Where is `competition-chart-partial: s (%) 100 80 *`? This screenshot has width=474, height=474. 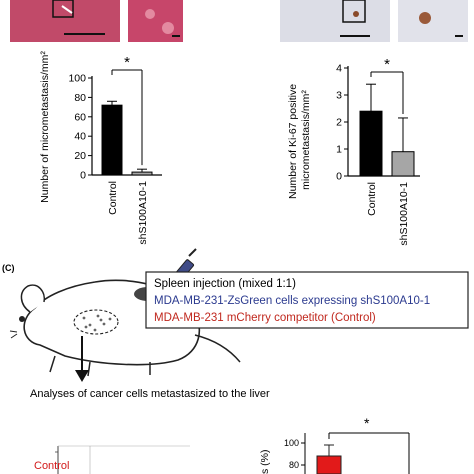
competition-chart-partial: s (%) 100 80 * is located at coordinates (334, 444).